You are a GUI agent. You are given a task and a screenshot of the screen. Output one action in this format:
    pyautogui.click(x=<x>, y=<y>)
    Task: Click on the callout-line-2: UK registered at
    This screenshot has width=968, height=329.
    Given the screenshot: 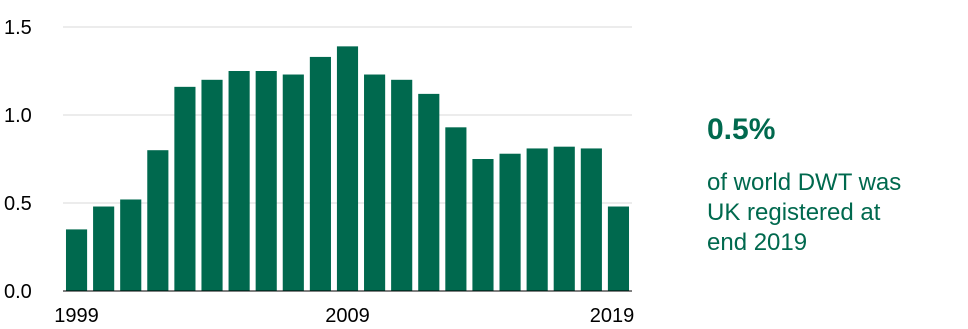 What is the action you would take?
    pyautogui.click(x=794, y=212)
    